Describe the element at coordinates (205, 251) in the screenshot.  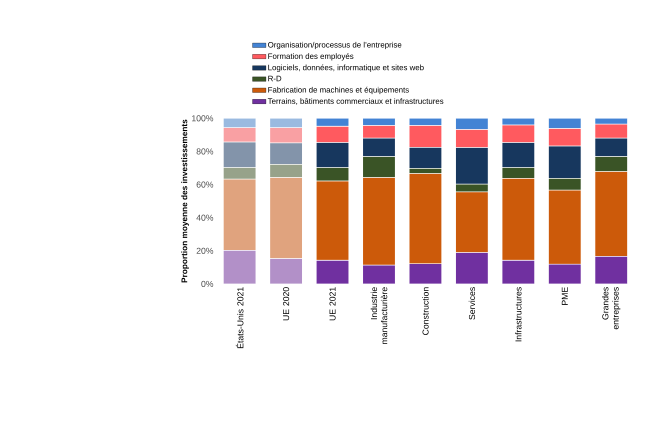
I see `y-tick-label: 20%` at that location.